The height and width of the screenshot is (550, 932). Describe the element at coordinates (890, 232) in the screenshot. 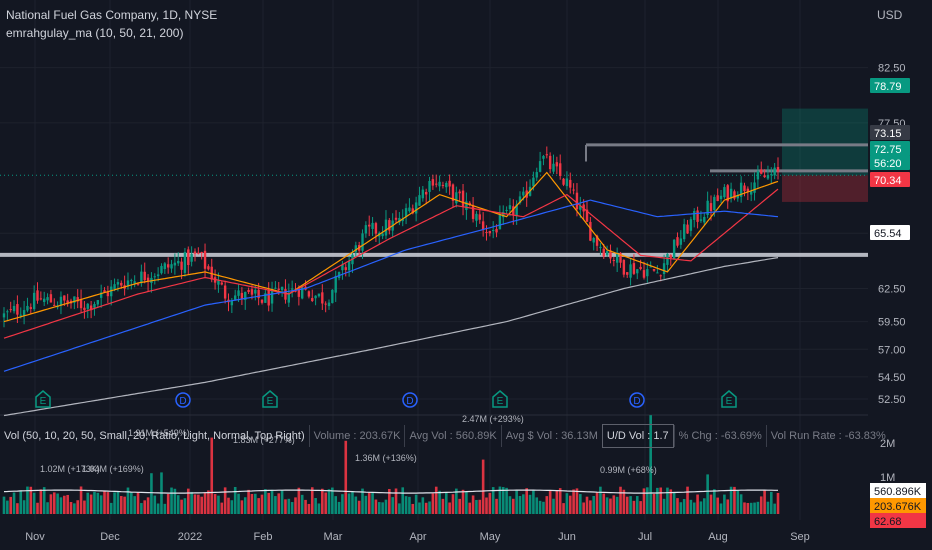

I see `price-label: 65.54` at that location.